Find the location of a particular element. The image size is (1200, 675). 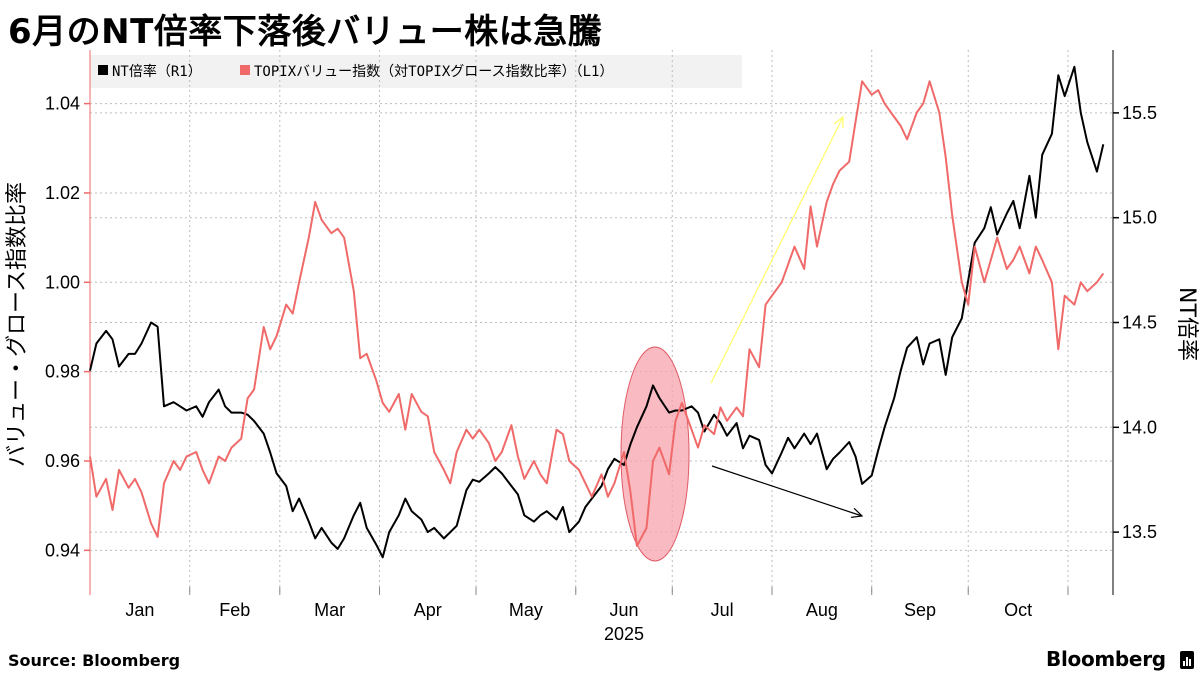

legend-swatch-value is located at coordinates (245, 70).